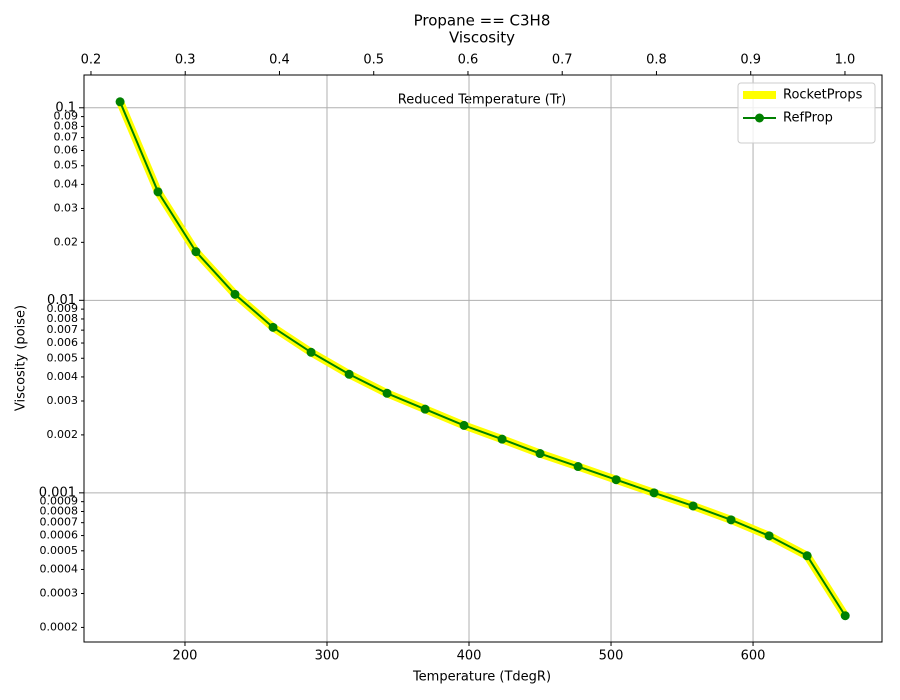 Image resolution: width=900 pixels, height=700 pixels. Describe the element at coordinates (59, 568) in the screenshot. I see `y-minor-tick-label: 0.0004` at that location.